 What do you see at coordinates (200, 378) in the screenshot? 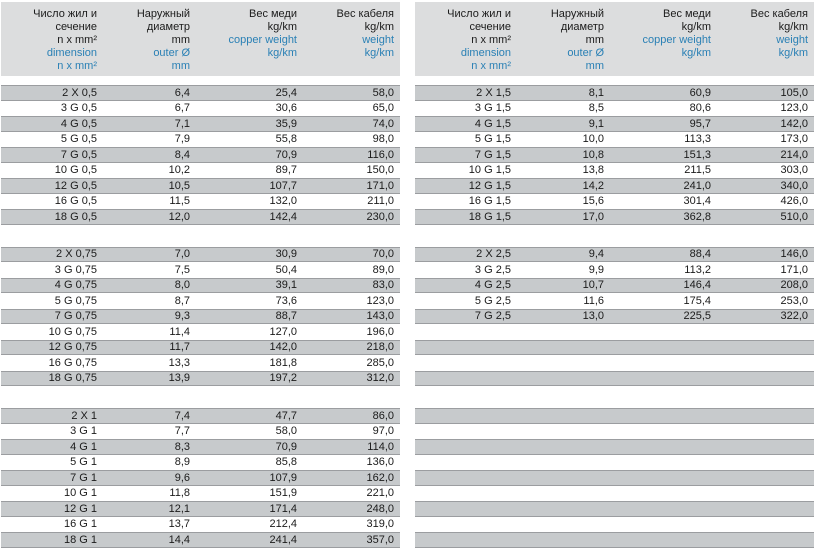
I see `table-row: 18 G 0,75 13,9 197,2 312,0` at bounding box center [200, 378].